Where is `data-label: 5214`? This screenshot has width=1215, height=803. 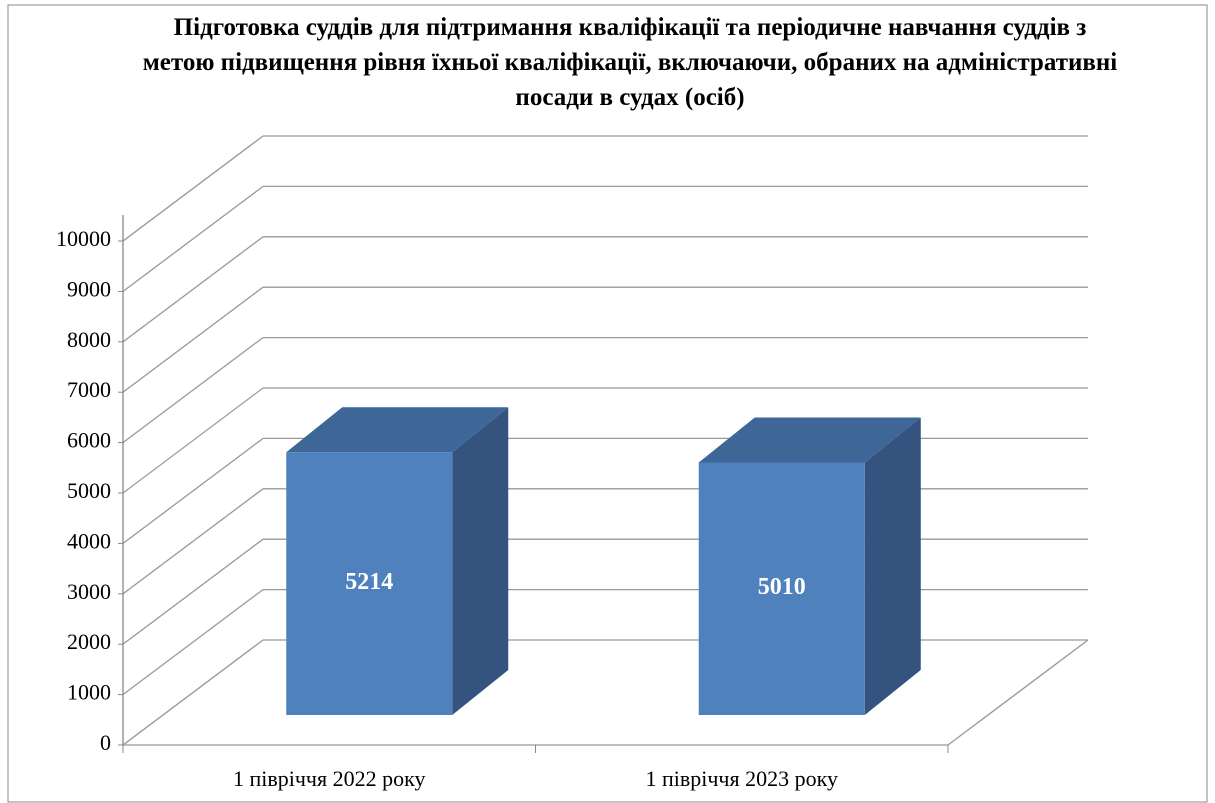
data-label: 5214 is located at coordinates (369, 582).